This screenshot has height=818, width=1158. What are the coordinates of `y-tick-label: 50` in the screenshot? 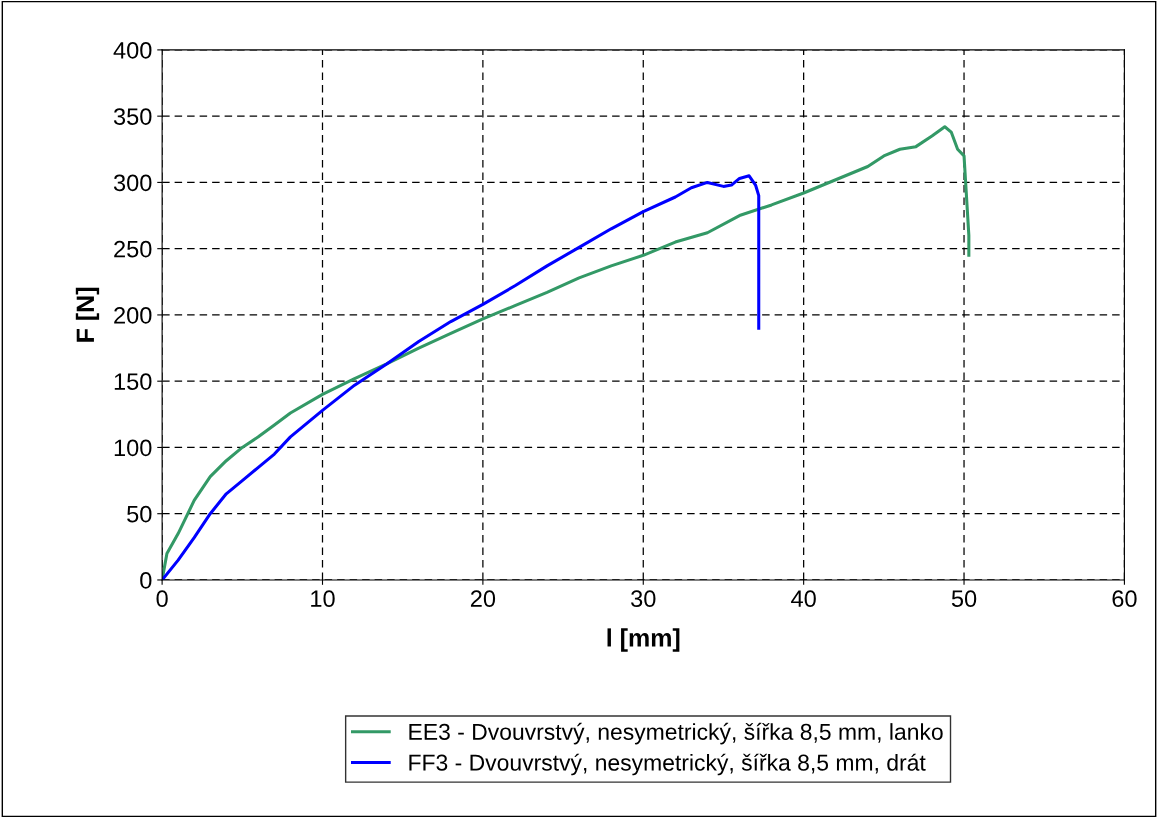 It's located at (139, 514).